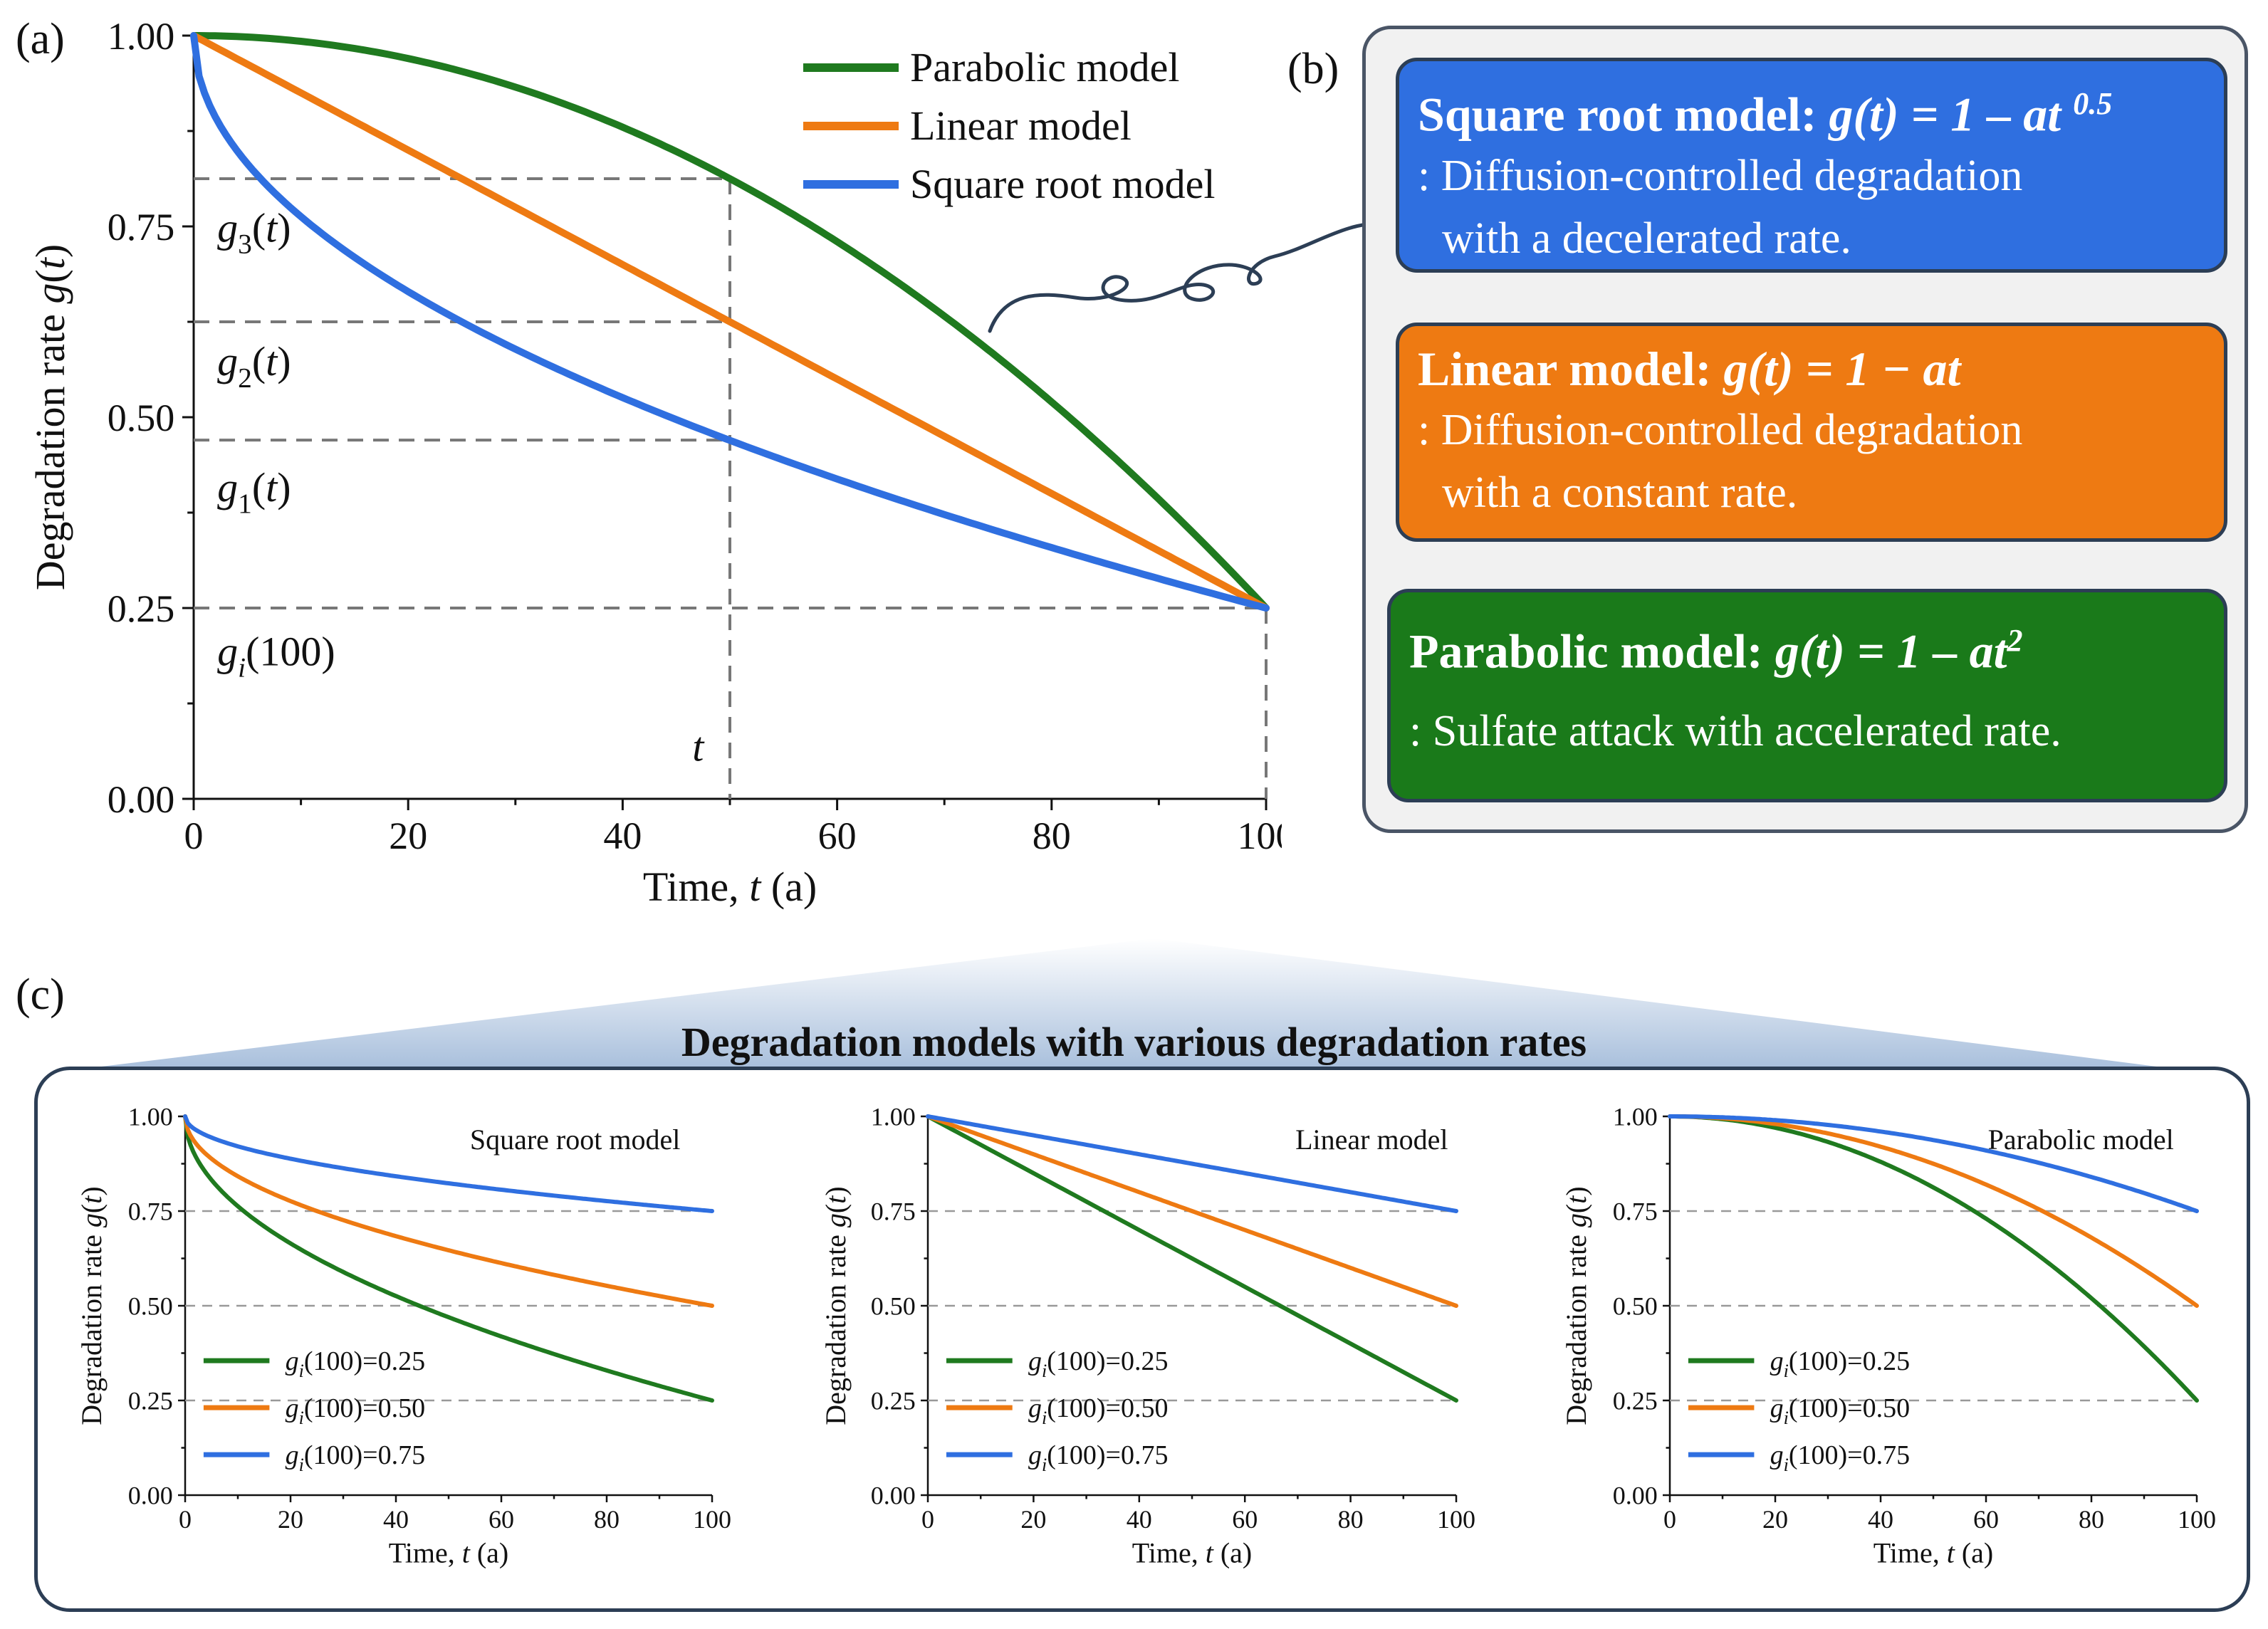 The width and height of the screenshot is (2268, 1629). What do you see at coordinates (227, 487) in the screenshot?
I see `annotation-g1-base: g` at bounding box center [227, 487].